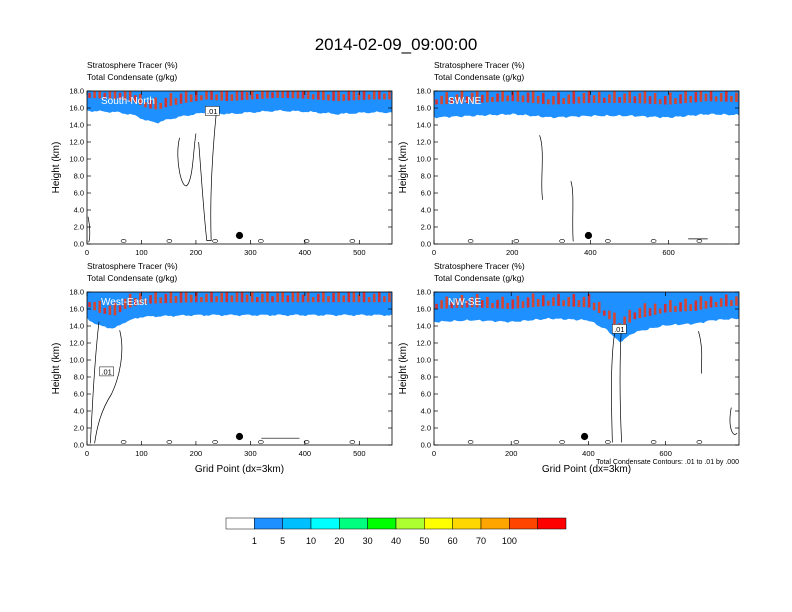 The image size is (792, 612). What do you see at coordinates (239, 167) in the screenshot?
I see `plot-area` at bounding box center [239, 167].